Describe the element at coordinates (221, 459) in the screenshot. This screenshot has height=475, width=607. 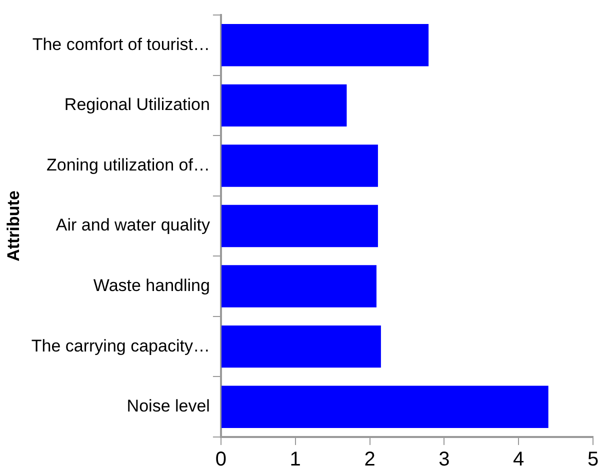
I see `x-tick-label: 0` at that location.